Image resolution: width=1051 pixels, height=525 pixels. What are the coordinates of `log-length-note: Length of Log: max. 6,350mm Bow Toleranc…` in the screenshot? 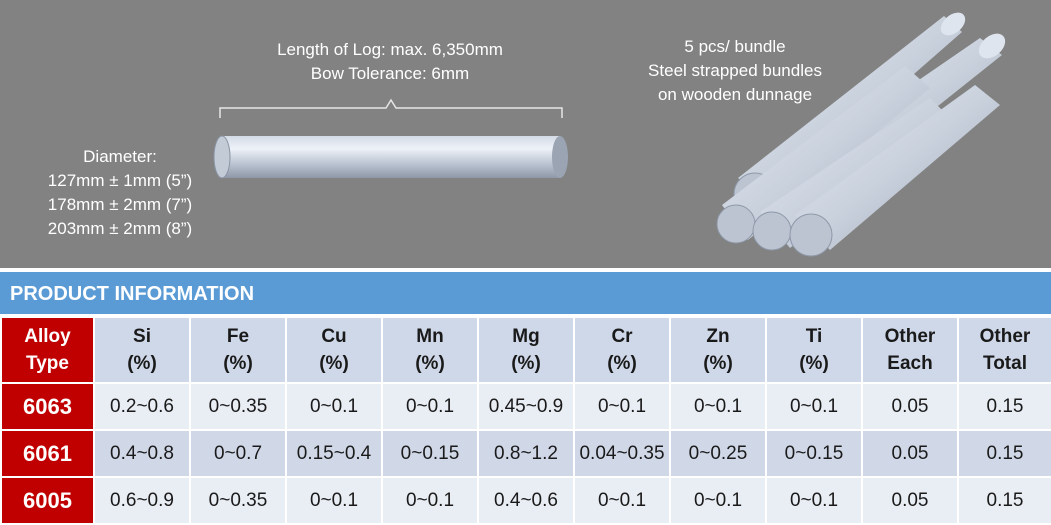 It's located at (390, 62).